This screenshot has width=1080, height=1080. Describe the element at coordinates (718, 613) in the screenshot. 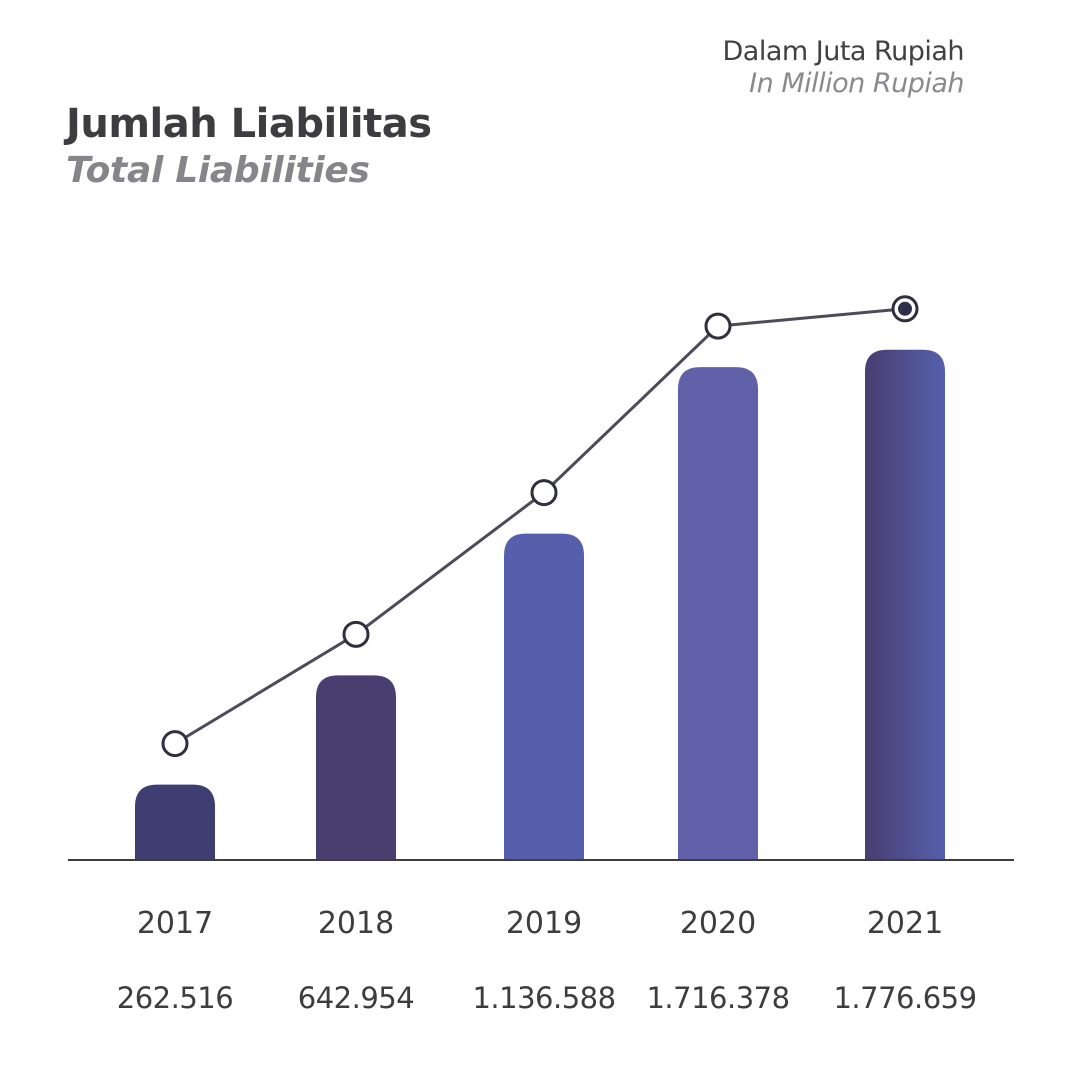

I see `bar-2020` at that location.